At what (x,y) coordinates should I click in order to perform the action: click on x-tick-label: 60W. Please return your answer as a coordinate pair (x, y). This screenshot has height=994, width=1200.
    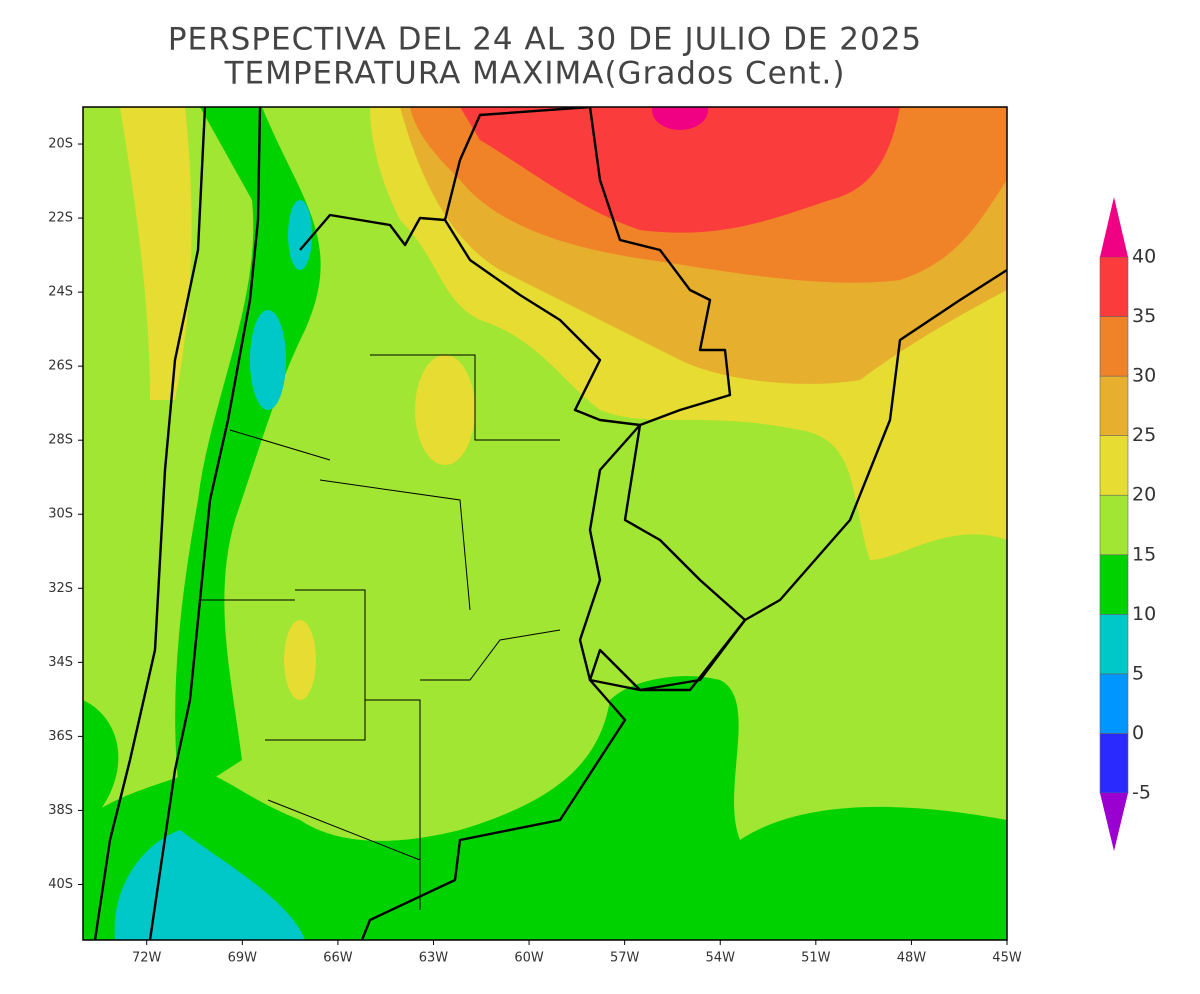
    Looking at the image, I should click on (529, 958).